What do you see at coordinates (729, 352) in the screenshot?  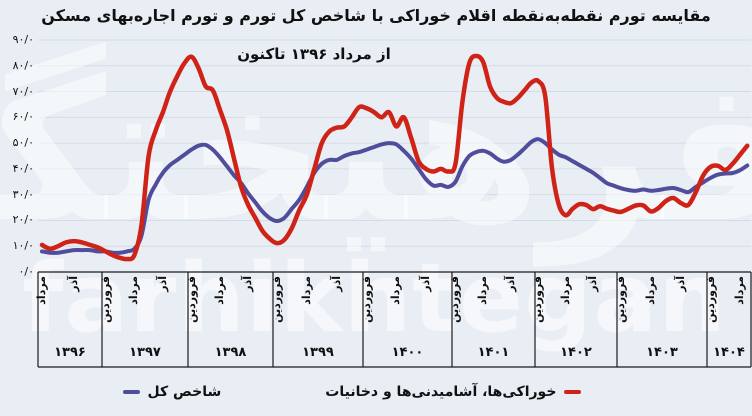 I see `year-label: ۱۴۰۴` at bounding box center [729, 352].